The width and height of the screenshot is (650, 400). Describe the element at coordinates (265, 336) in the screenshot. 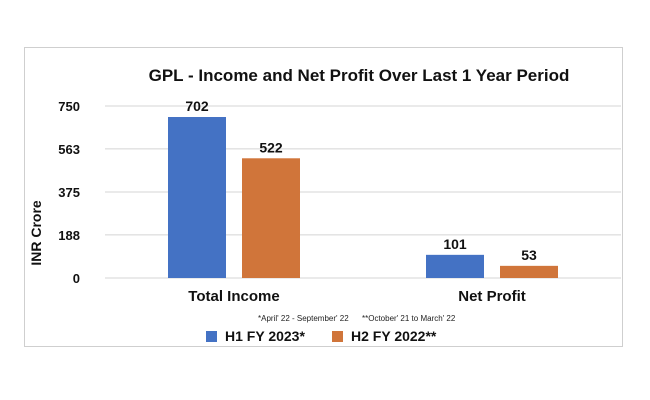

I see `legend-label-h1: H1 FY 2023*` at that location.